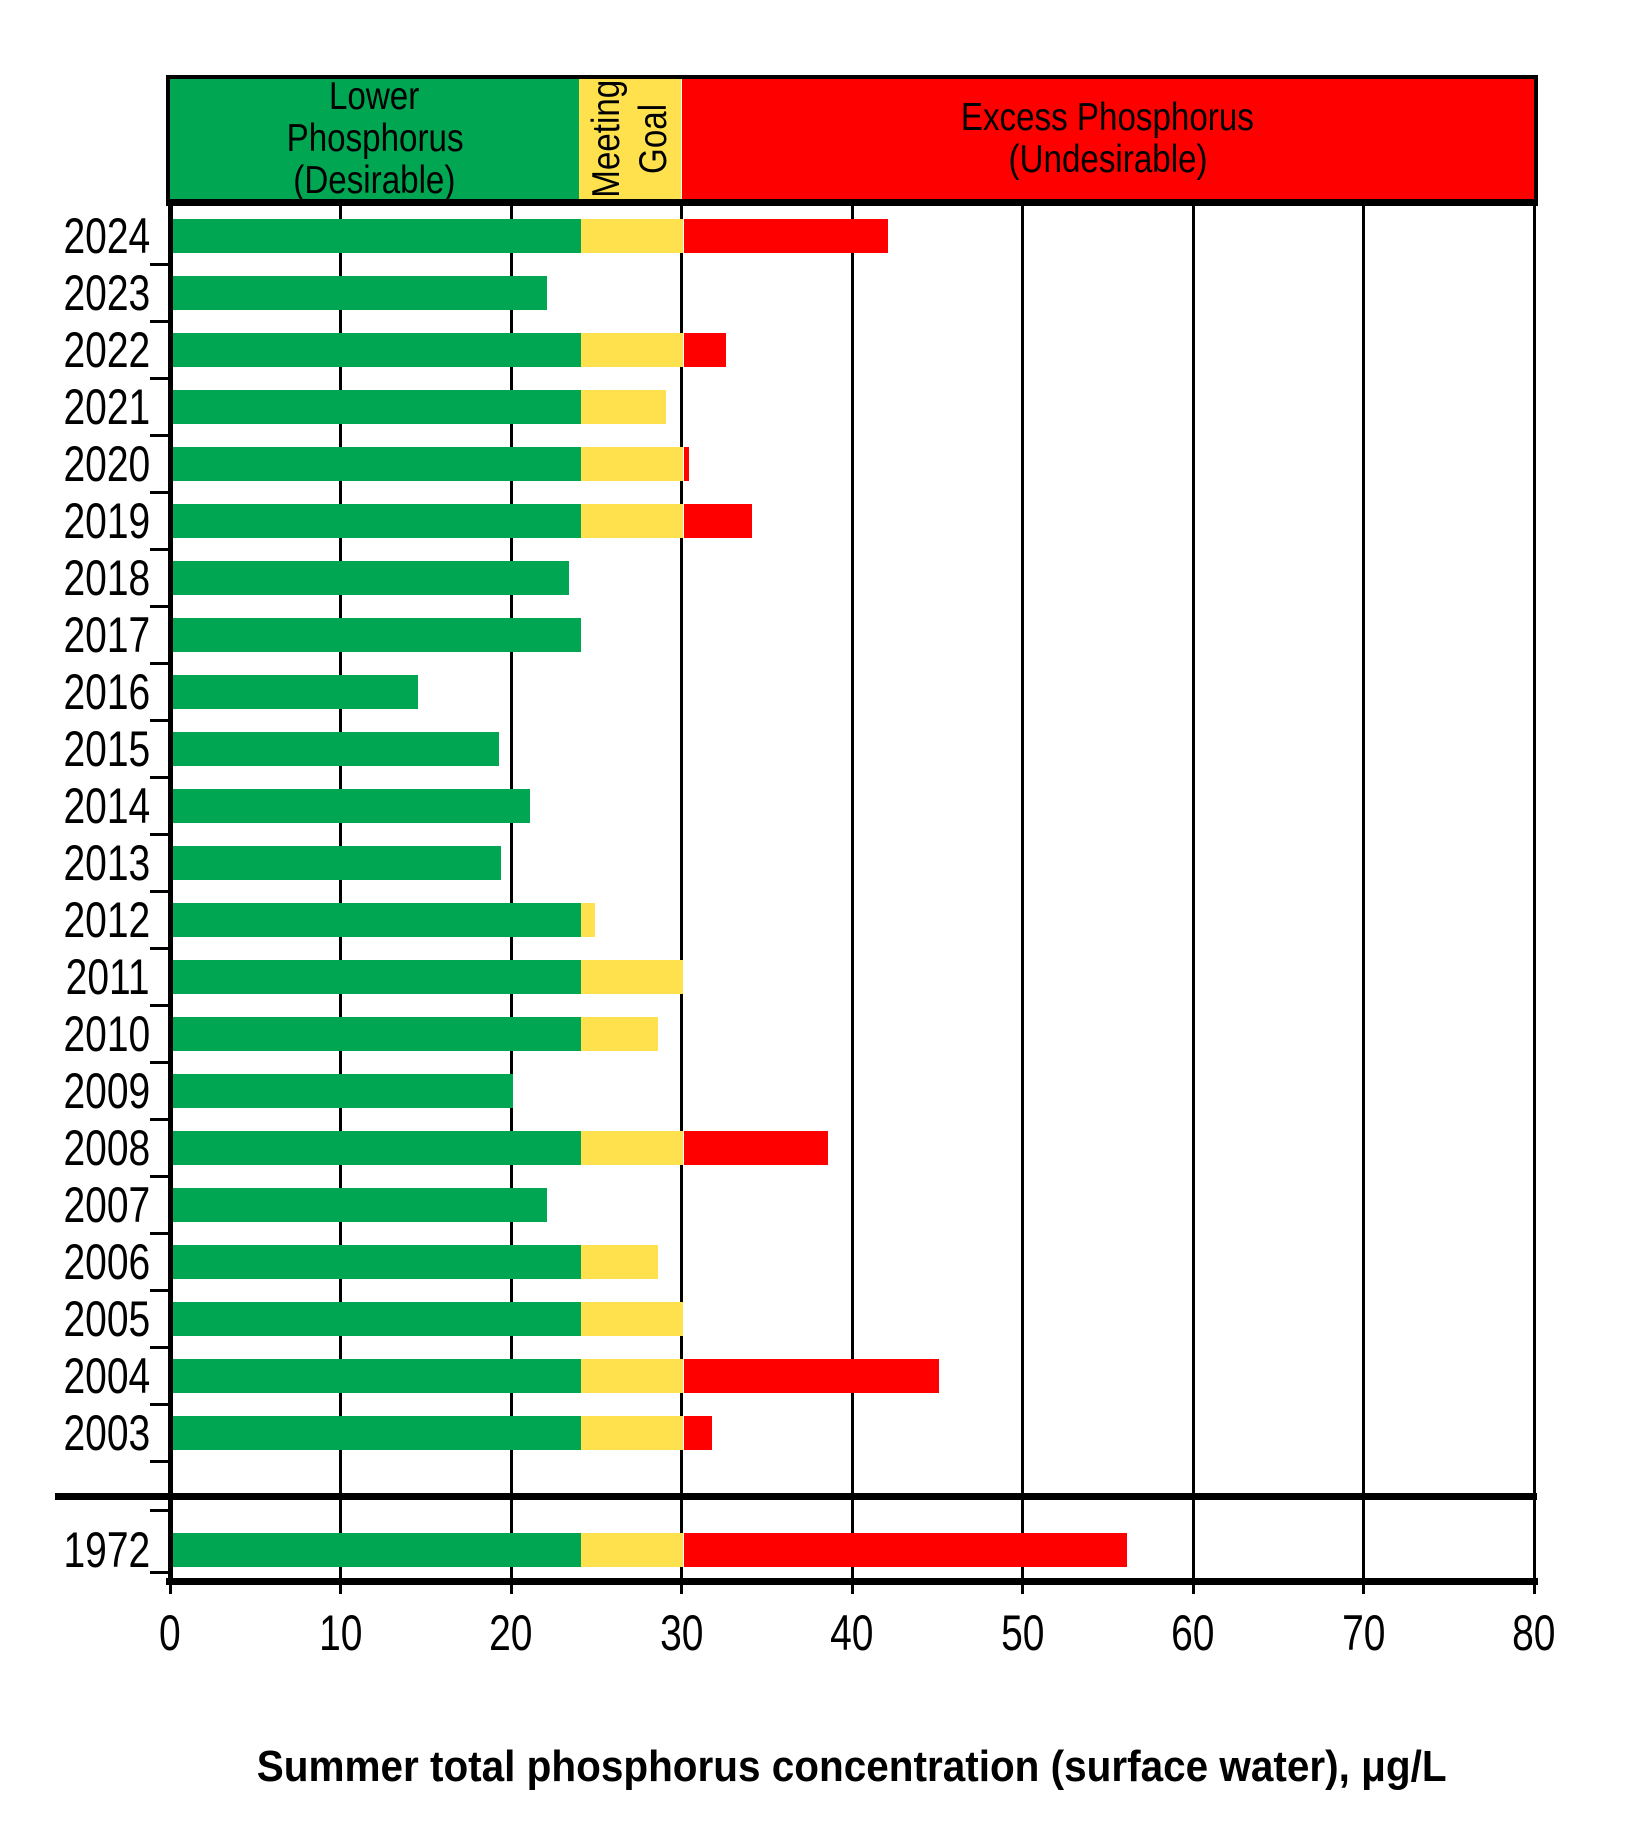 This screenshot has height=1848, width=1625. Describe the element at coordinates (75, 350) in the screenshot. I see `year-label-2022: 2022` at that location.